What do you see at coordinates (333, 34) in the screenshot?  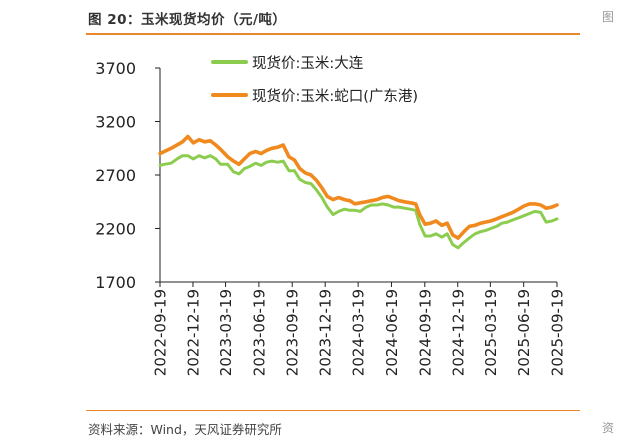 I see `title-divider` at bounding box center [333, 34].